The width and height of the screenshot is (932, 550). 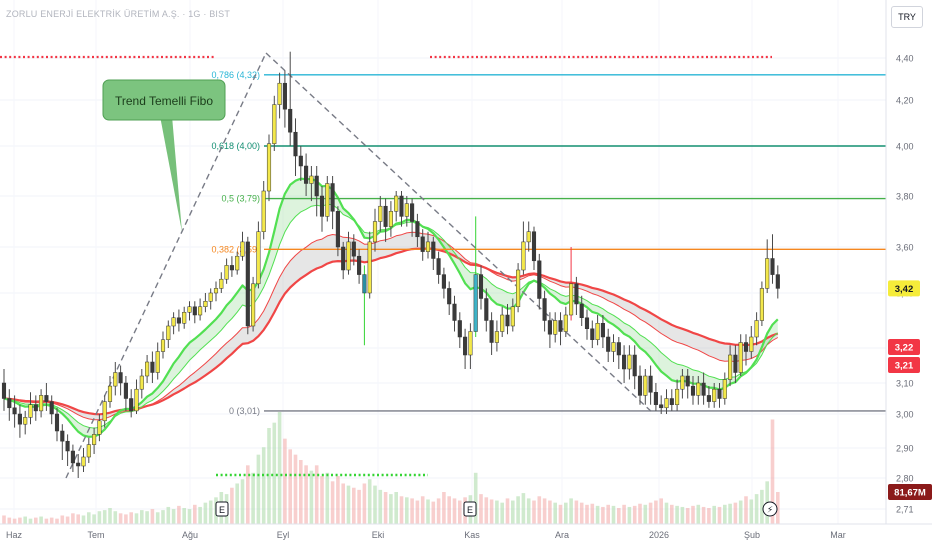 I want to click on earnings-icon, so click(x=470, y=509).